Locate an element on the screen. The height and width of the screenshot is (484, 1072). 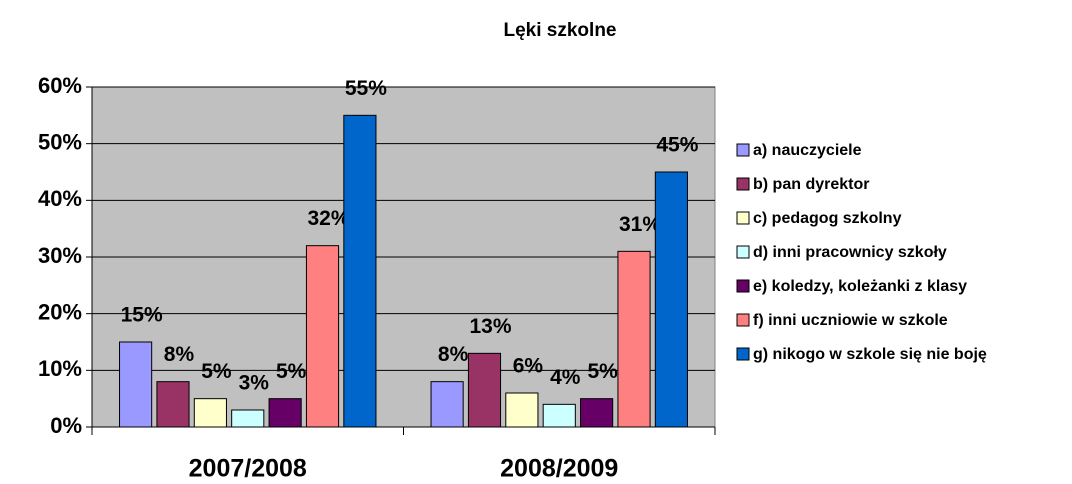
value-label: 31% is located at coordinates (640, 224).